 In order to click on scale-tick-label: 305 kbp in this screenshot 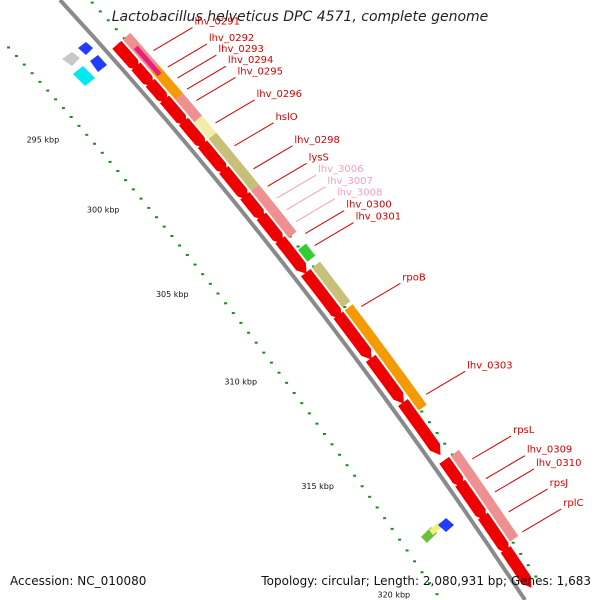, I will do `click(172, 294)`.